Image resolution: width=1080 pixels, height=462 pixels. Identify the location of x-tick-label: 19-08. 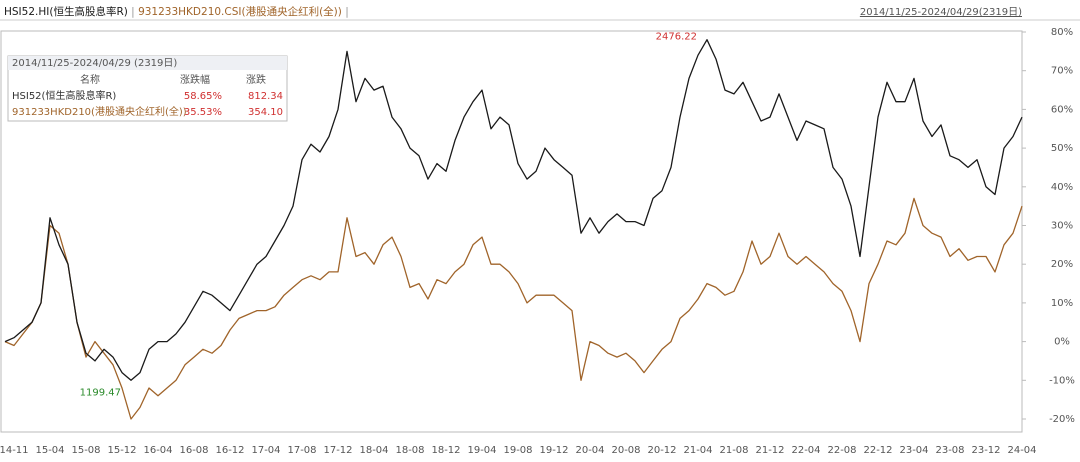
(517, 450).